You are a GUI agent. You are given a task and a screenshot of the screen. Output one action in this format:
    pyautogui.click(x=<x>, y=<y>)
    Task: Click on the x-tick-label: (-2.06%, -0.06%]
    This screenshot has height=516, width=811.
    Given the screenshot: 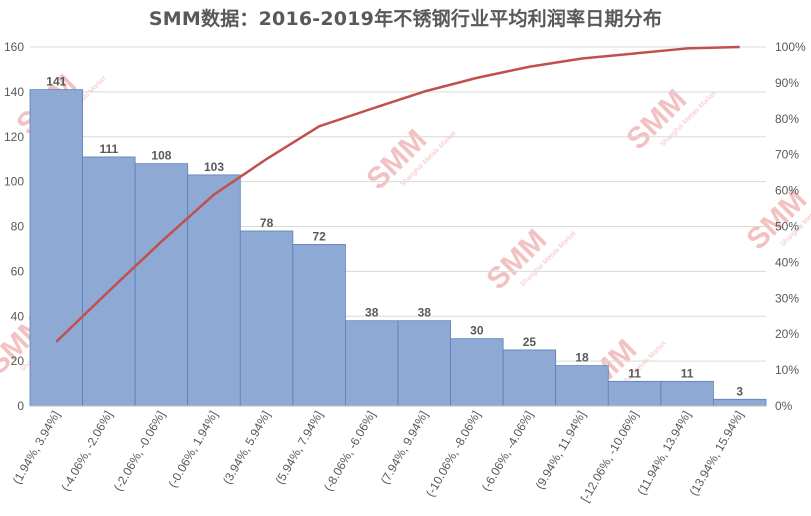 What is the action you would take?
    pyautogui.click(x=139, y=451)
    